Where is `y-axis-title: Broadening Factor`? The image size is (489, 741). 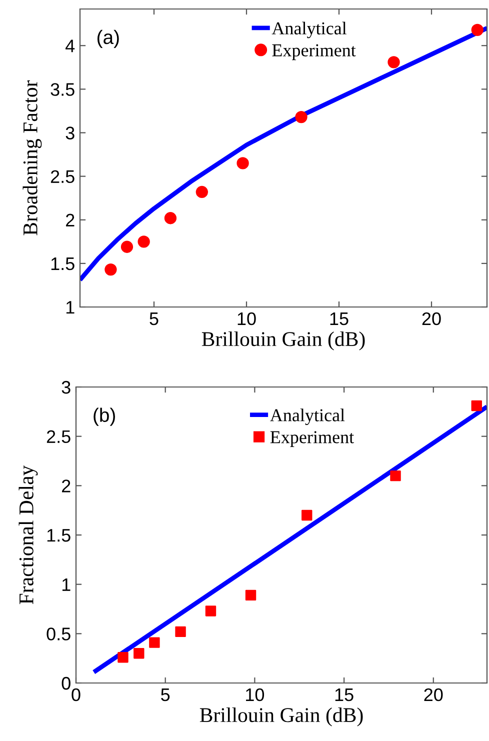
y-axis-title: Broadening Factor is located at coordinates (32, 158).